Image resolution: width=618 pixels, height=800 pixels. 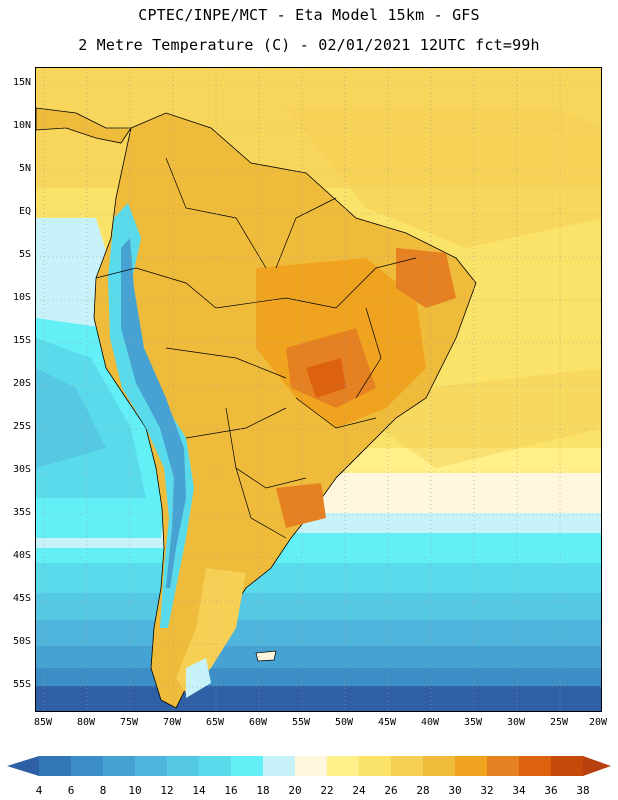 What do you see at coordinates (86, 722) in the screenshot?
I see `lon-label-80w: 80W` at bounding box center [86, 722].